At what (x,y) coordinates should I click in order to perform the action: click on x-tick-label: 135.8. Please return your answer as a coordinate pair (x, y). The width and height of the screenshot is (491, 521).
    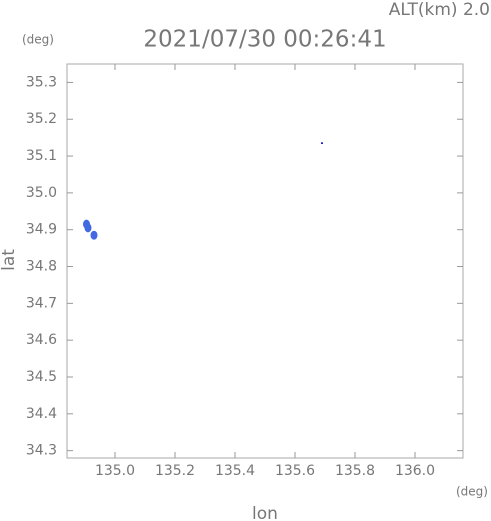
    Looking at the image, I should click on (355, 471).